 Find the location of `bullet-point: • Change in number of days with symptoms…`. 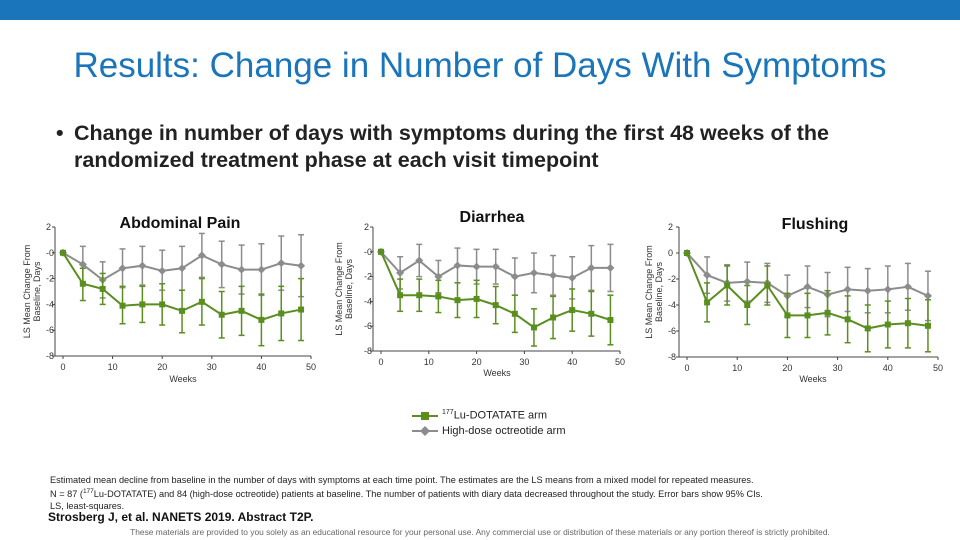

bullet-point: • Change in number of days with symptoms… is located at coordinates (496, 147).